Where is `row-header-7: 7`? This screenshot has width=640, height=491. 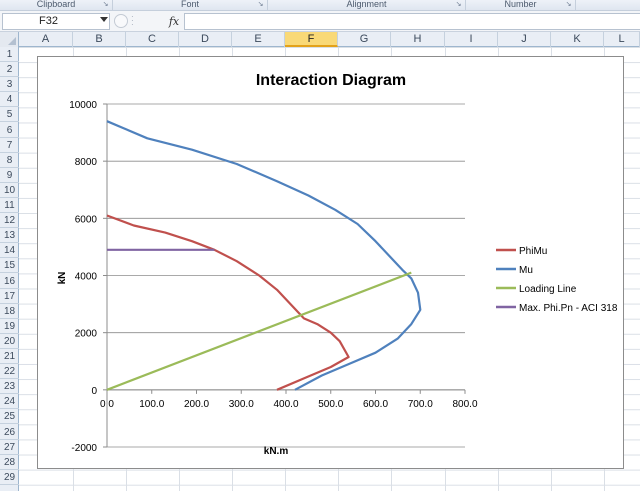
row-header-7: 7 is located at coordinates (9, 145).